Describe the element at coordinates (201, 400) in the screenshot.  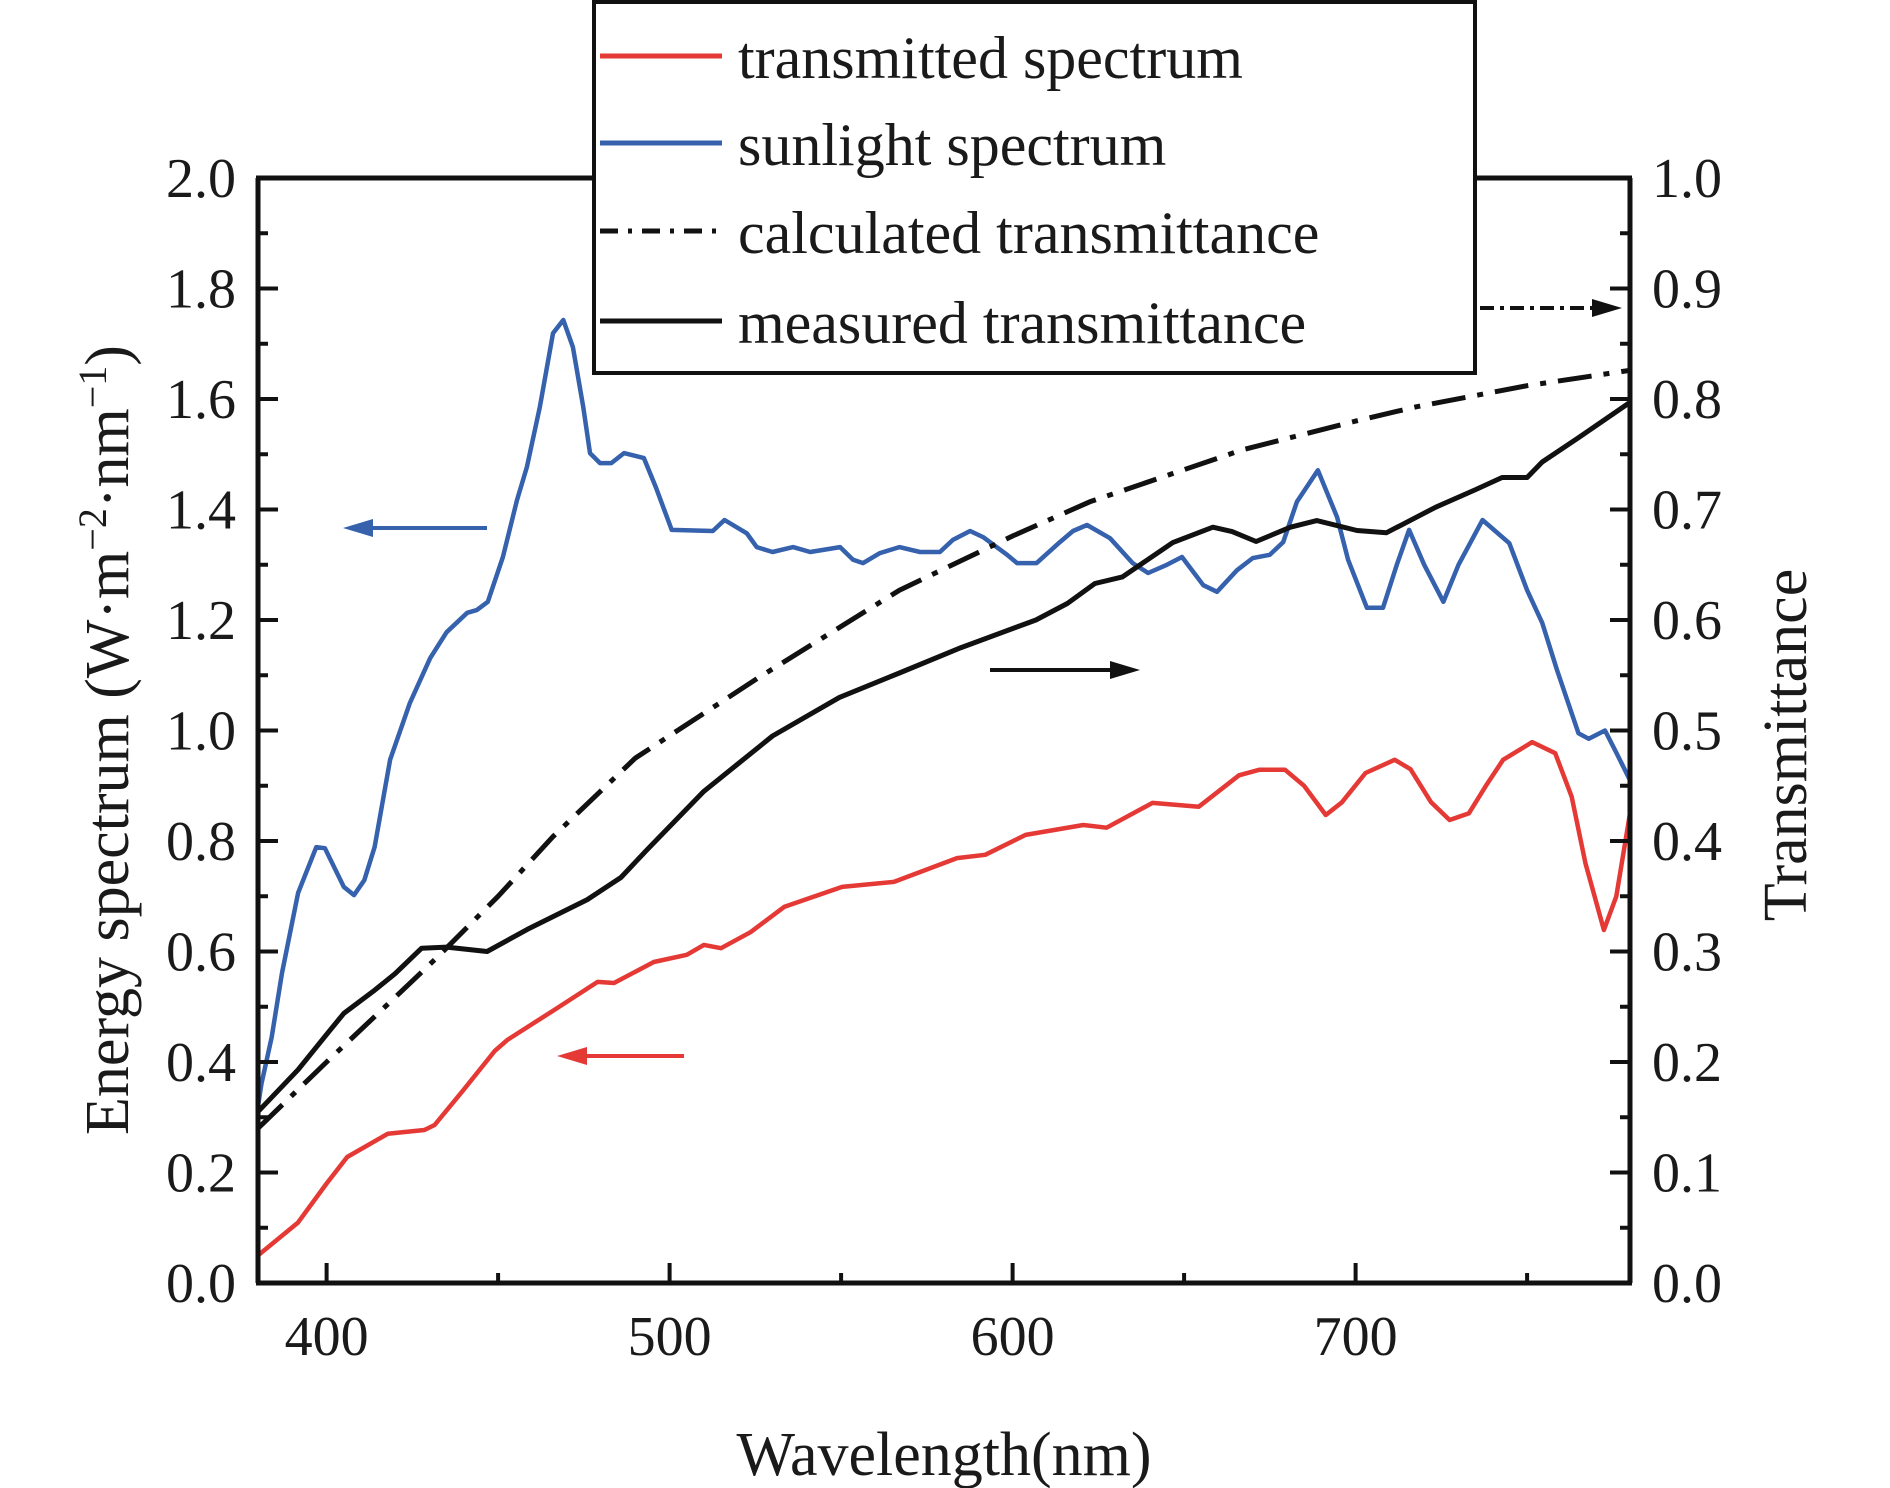
I see `y-left-tick-label: 1.6` at that location.